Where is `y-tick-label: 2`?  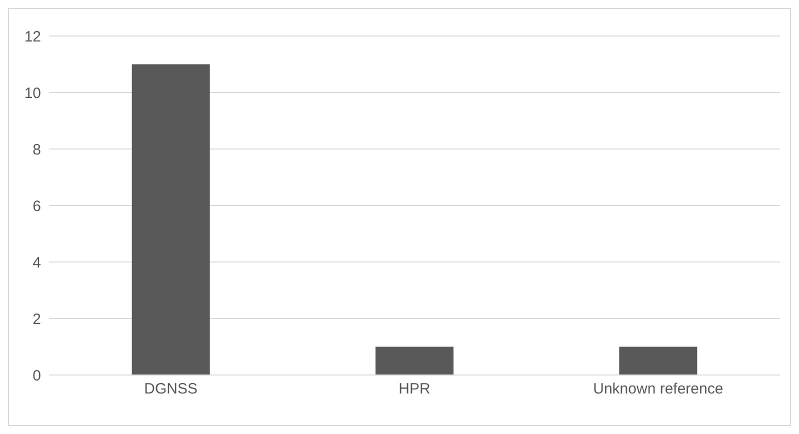 y-tick-label: 2 is located at coordinates (36, 319).